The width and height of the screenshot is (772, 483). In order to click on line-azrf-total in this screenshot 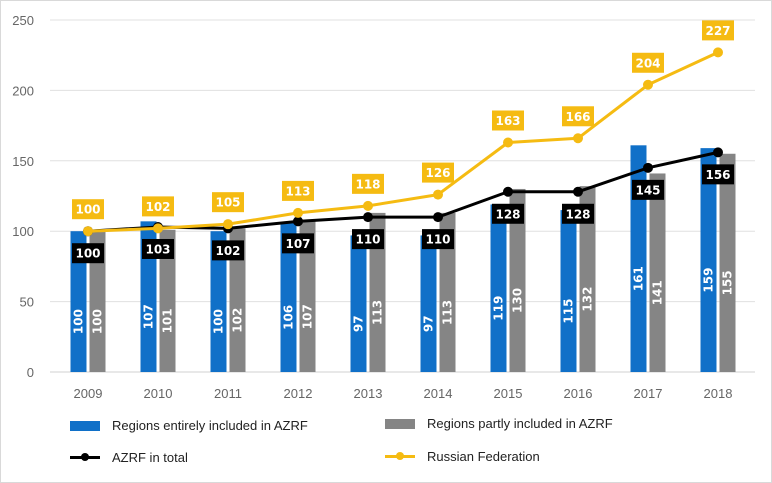, I will do `click(403, 191)`.